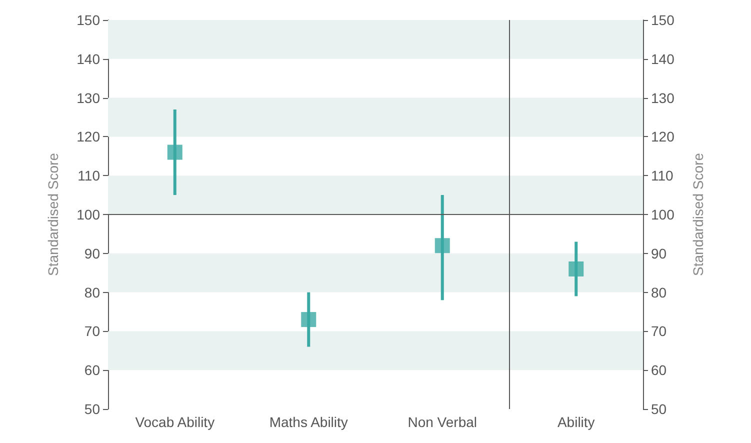  Describe the element at coordinates (92, 292) in the screenshot. I see `y-tick-label: 80` at that location.